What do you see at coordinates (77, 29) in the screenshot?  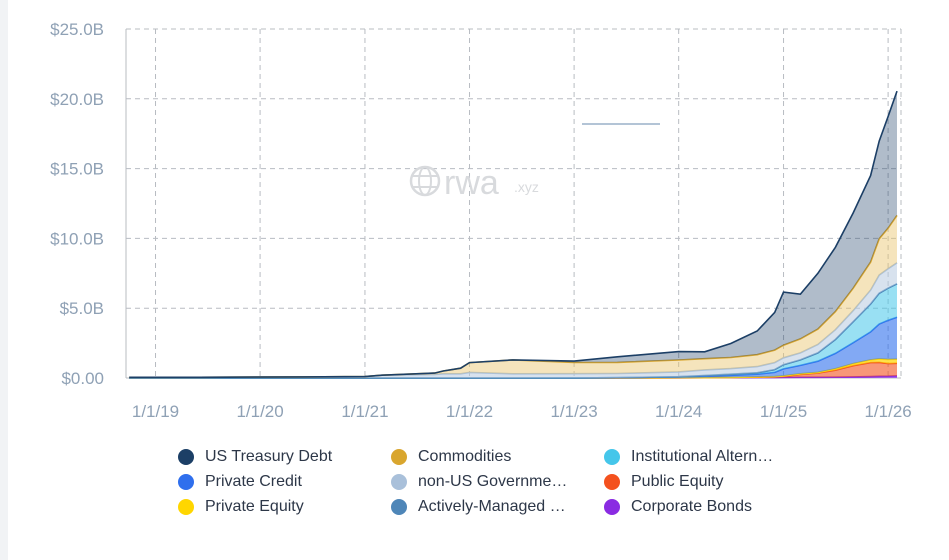 I see `y-tick-label: $25.0B` at bounding box center [77, 29].